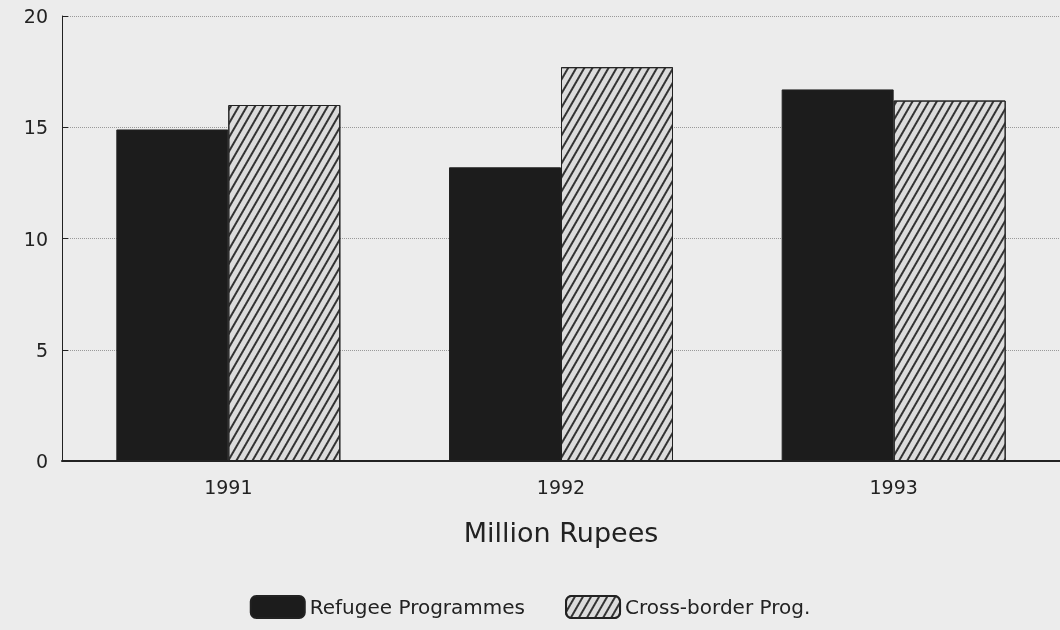 The image size is (1060, 630). Describe the element at coordinates (228, 486) in the screenshot. I see `x-tick-label: 1991` at that location.